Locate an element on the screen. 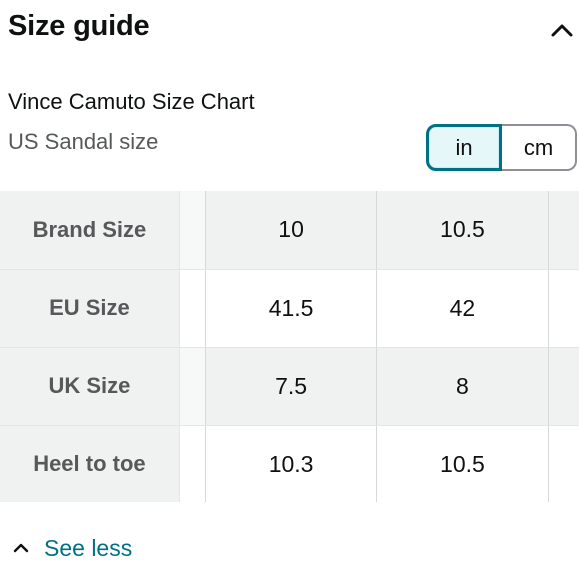  table-cell: 8 is located at coordinates (462, 386).